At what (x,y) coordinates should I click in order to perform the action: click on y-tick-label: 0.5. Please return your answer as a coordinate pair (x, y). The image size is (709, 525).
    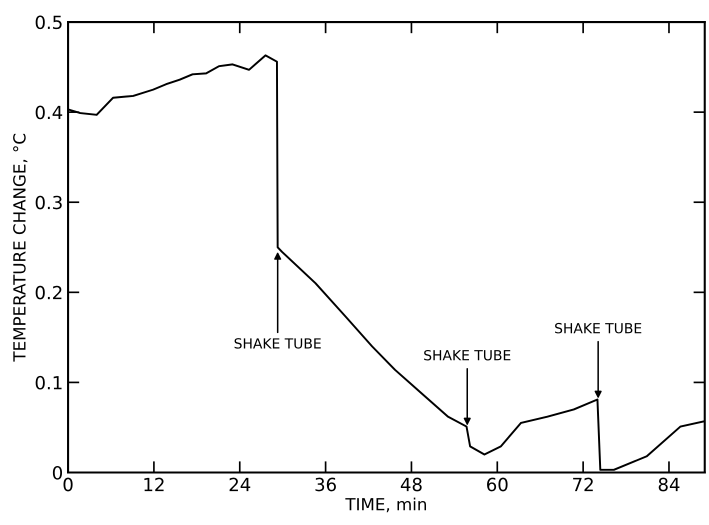
    Looking at the image, I should click on (49, 23).